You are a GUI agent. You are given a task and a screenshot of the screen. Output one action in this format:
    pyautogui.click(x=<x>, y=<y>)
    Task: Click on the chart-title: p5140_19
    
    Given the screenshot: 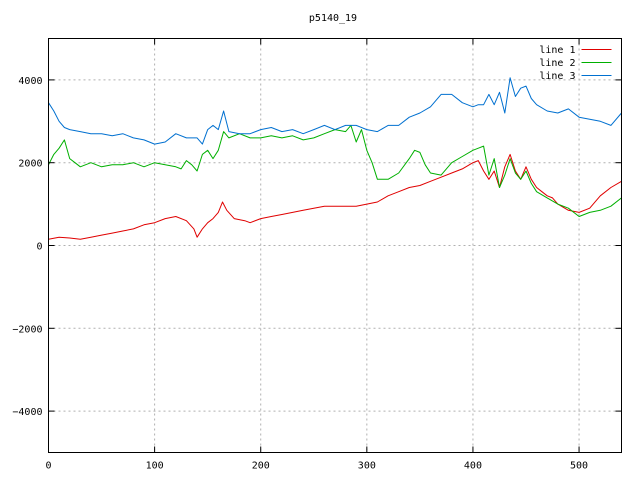 What is the action you would take?
    pyautogui.click(x=333, y=18)
    